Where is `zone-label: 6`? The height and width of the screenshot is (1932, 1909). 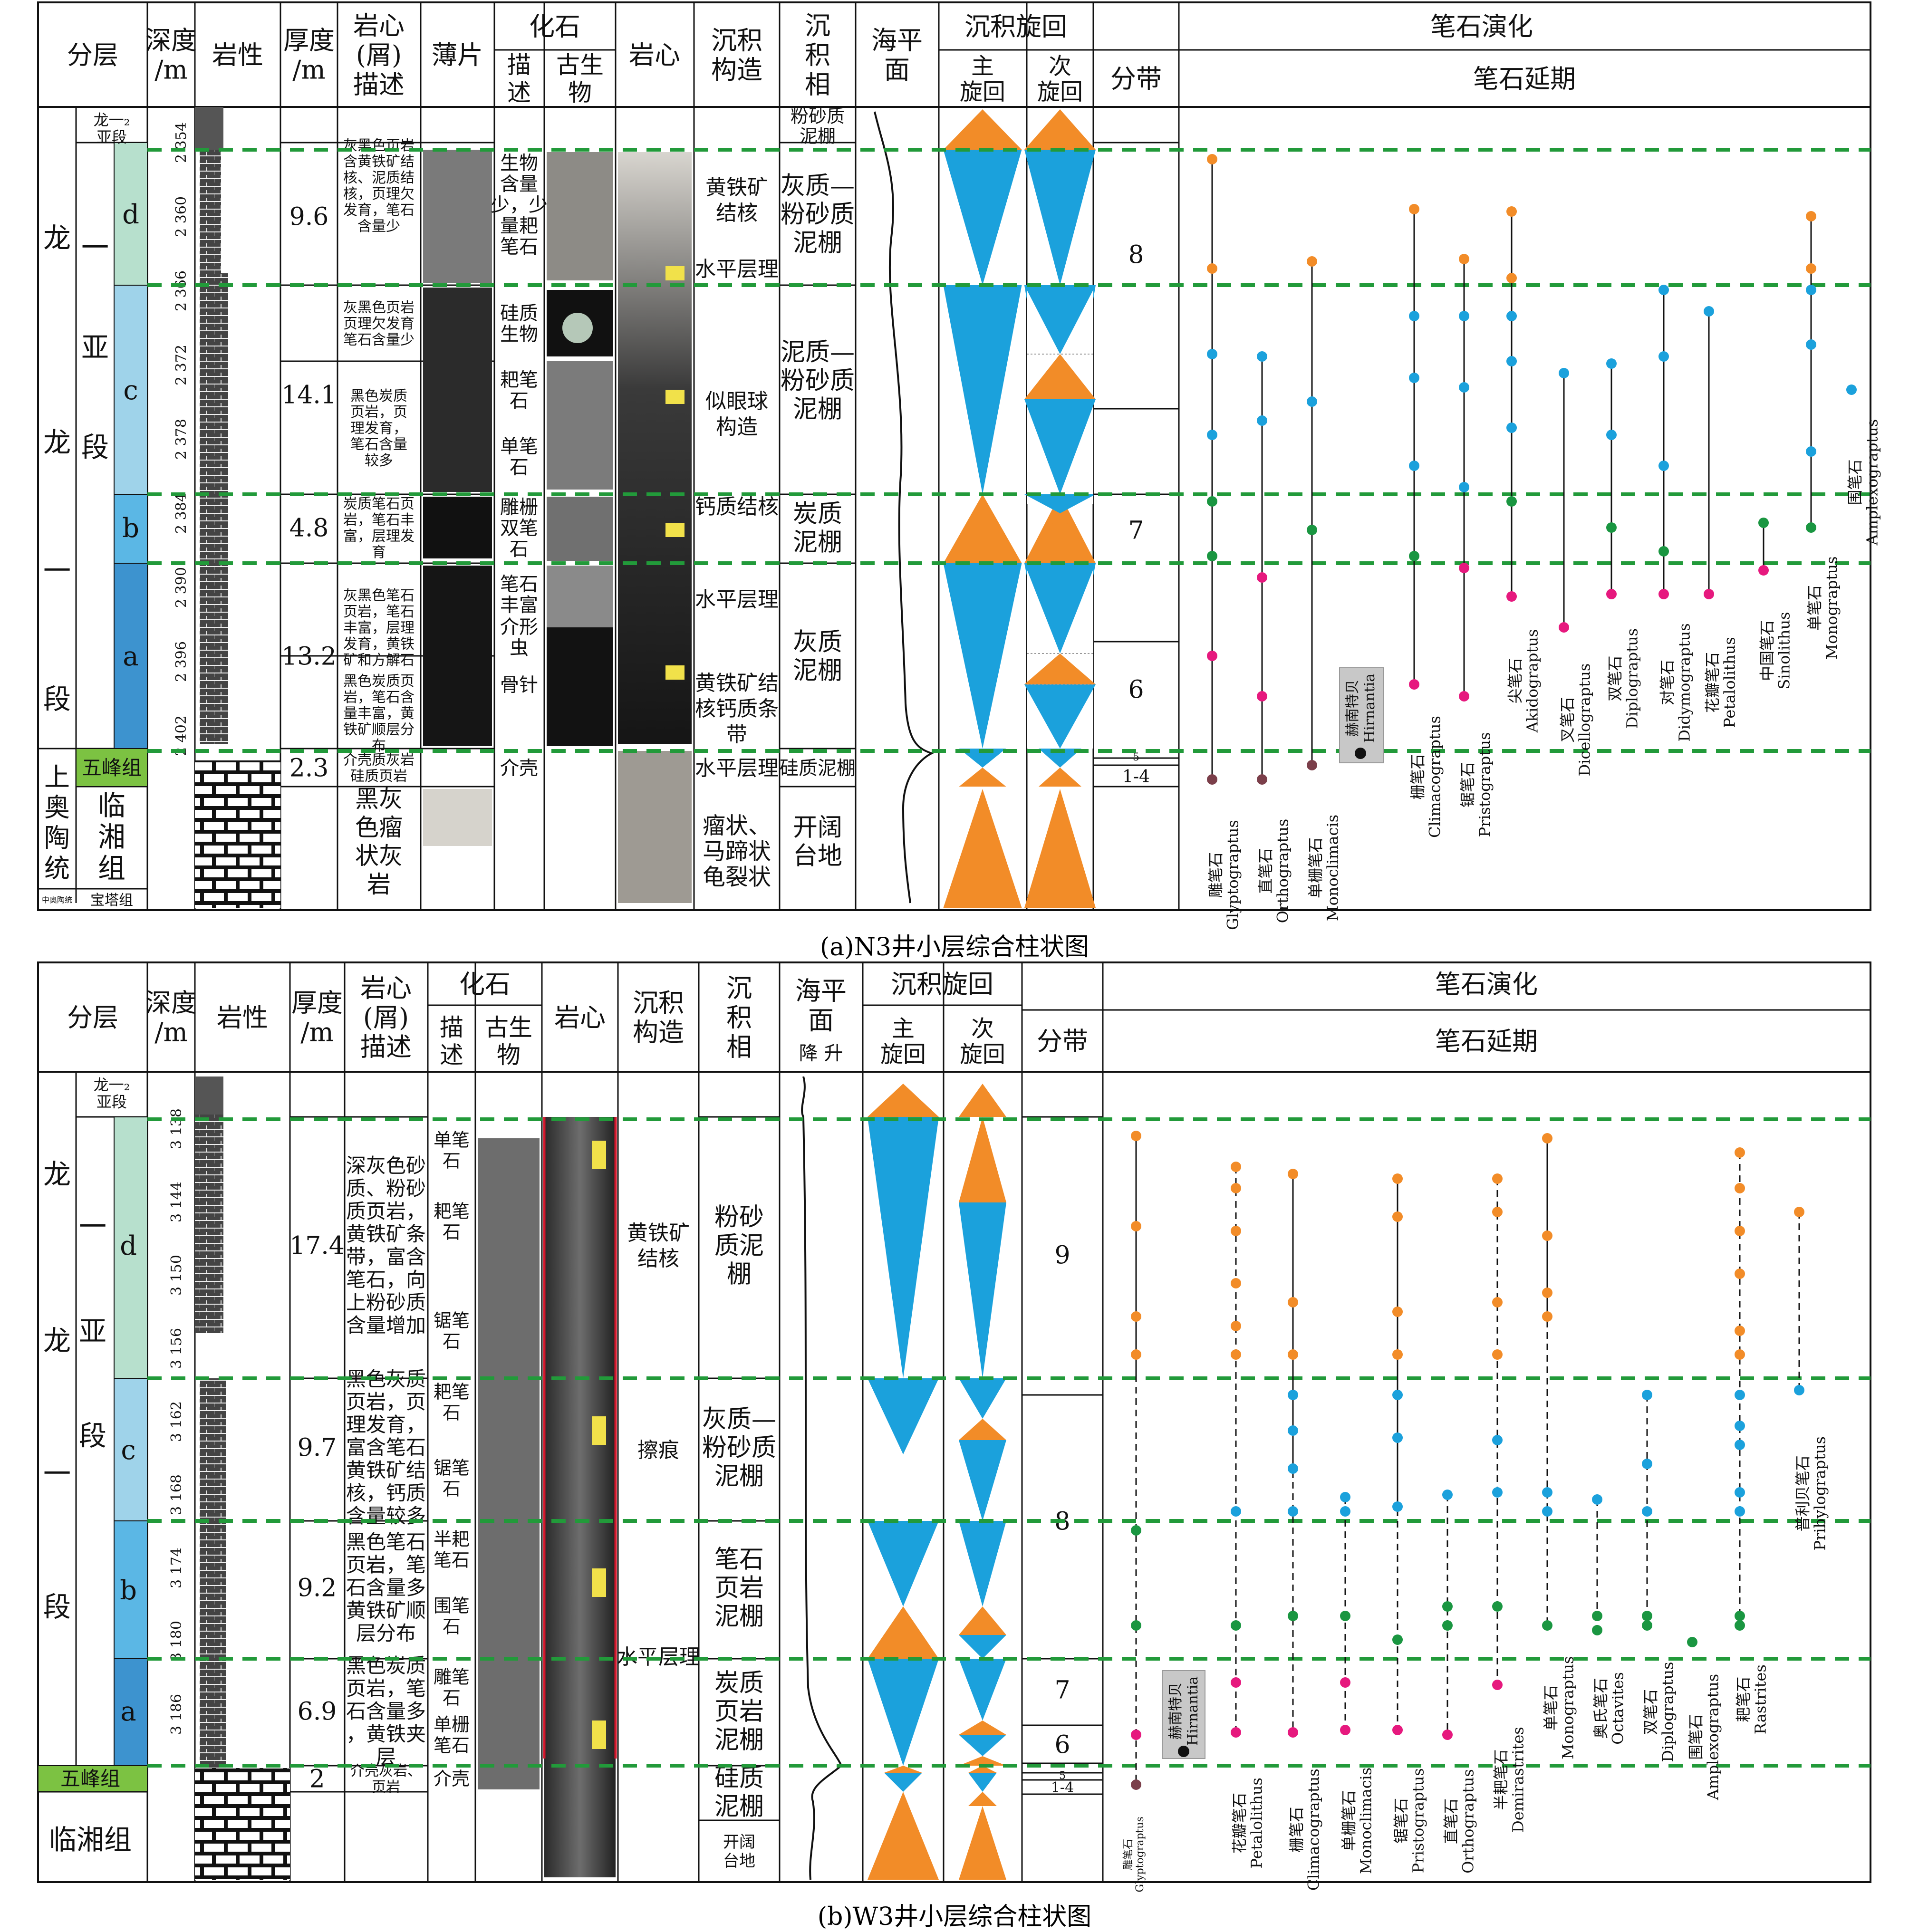
zone-label: 6 is located at coordinates (1136, 690).